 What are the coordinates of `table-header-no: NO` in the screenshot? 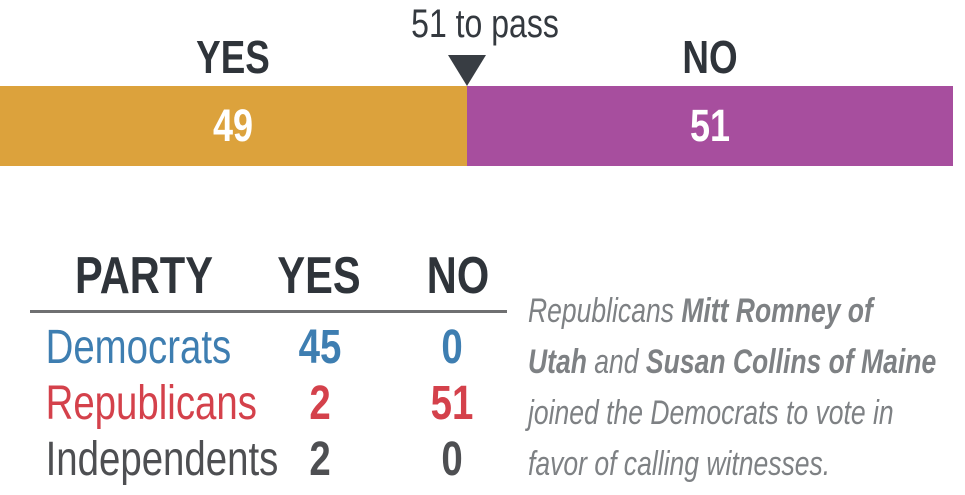 It's located at (458, 276).